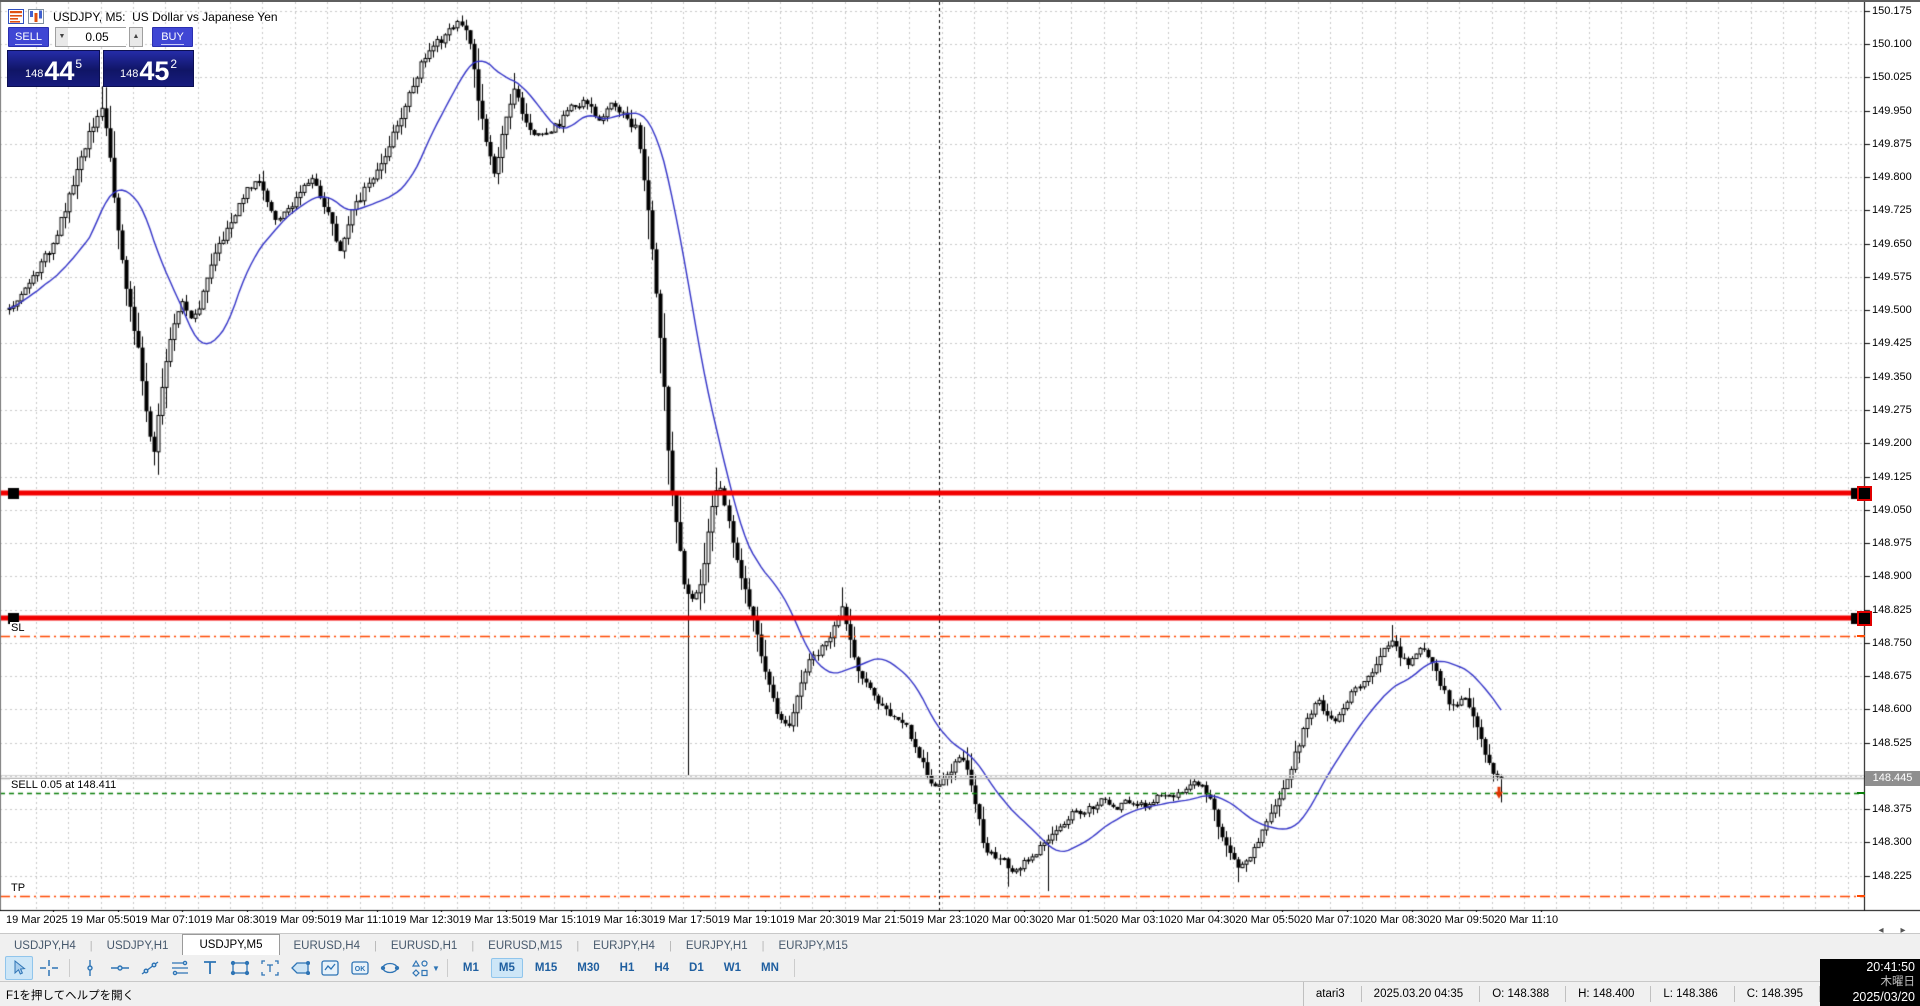  Describe the element at coordinates (148, 68) in the screenshot. I see `buy-price-display: 148 45 2` at that location.